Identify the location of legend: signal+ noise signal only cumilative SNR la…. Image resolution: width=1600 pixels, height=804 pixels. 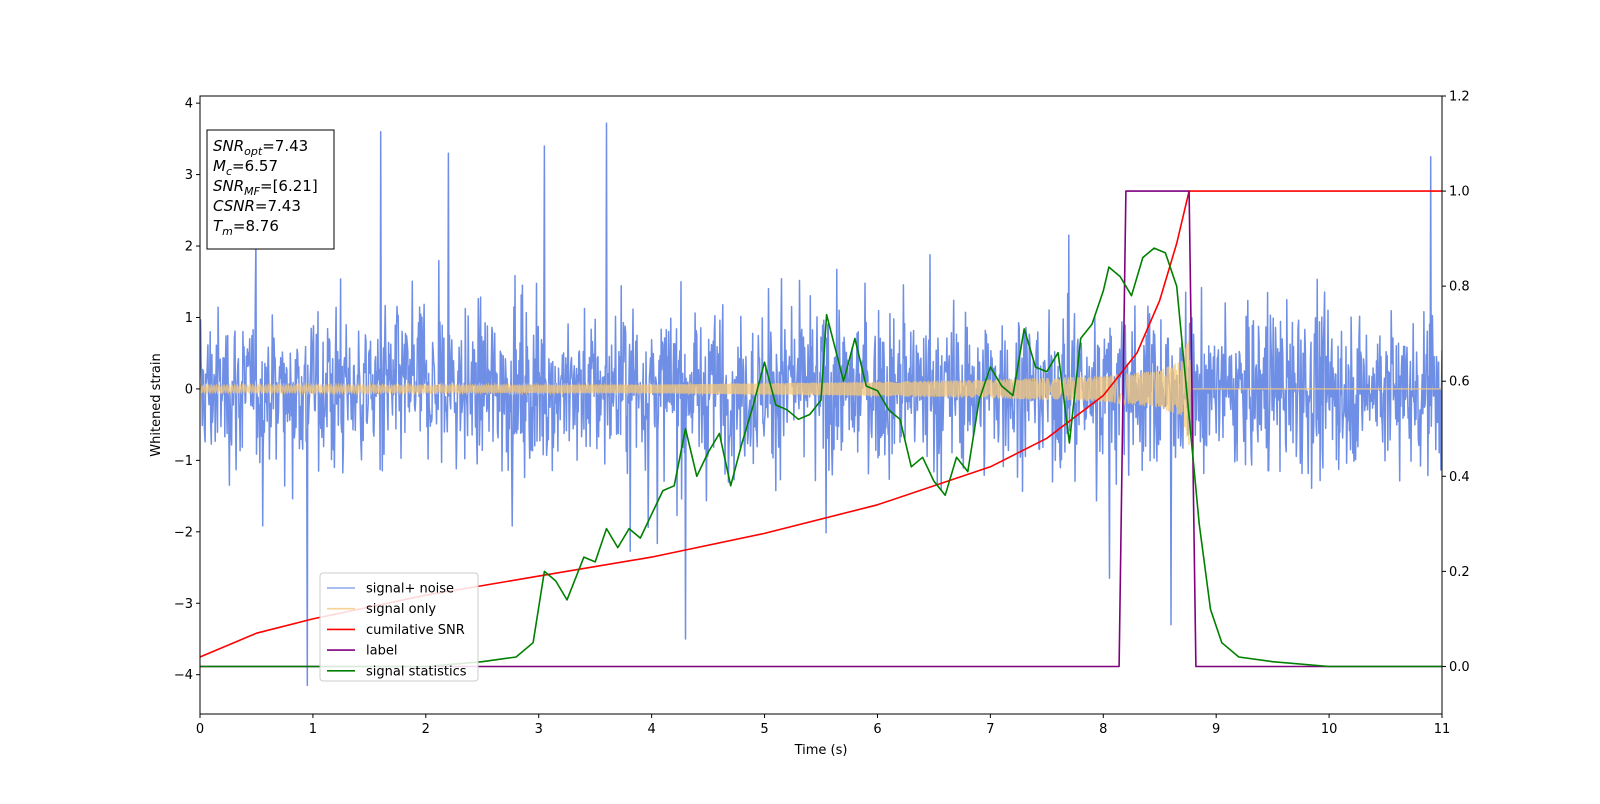
(399, 627).